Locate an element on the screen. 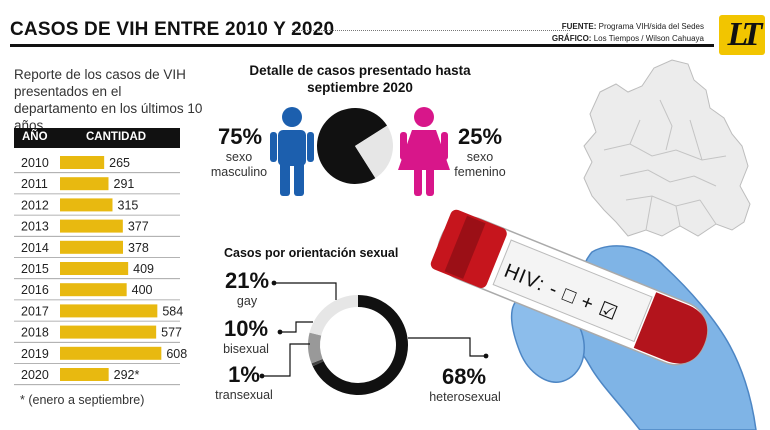 This screenshot has height=430, width=770. source-credit: FUENTE: Programa VIH/sida del Sedes is located at coordinates (633, 26).